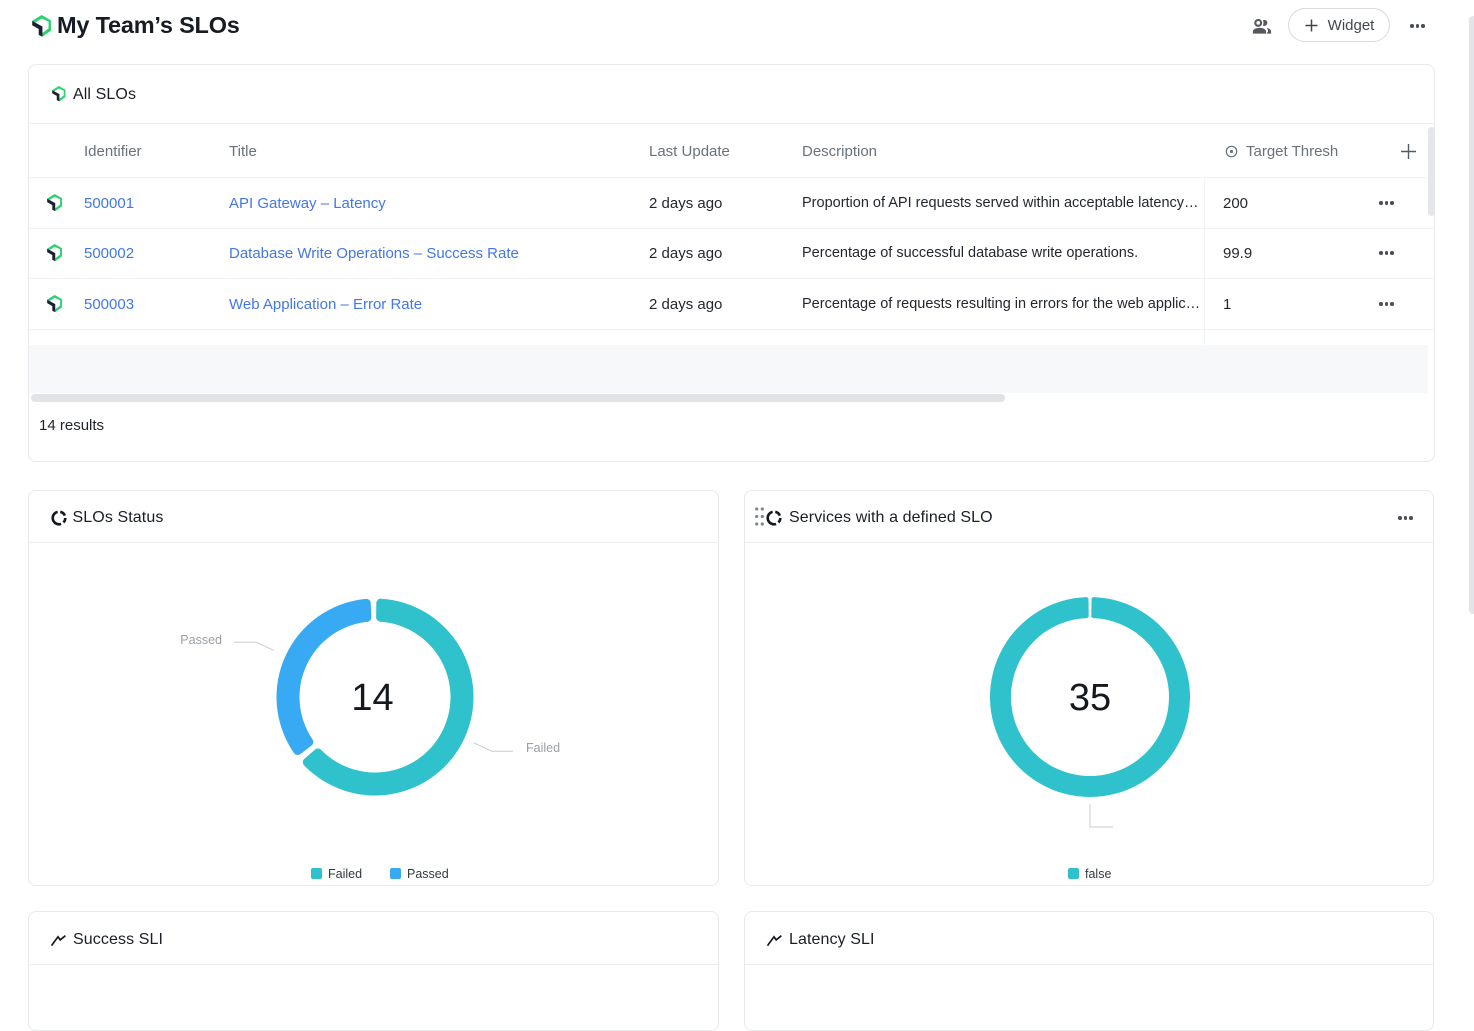 The width and height of the screenshot is (1474, 1031). Describe the element at coordinates (372, 698) in the screenshot. I see `svg-text: 14` at that location.